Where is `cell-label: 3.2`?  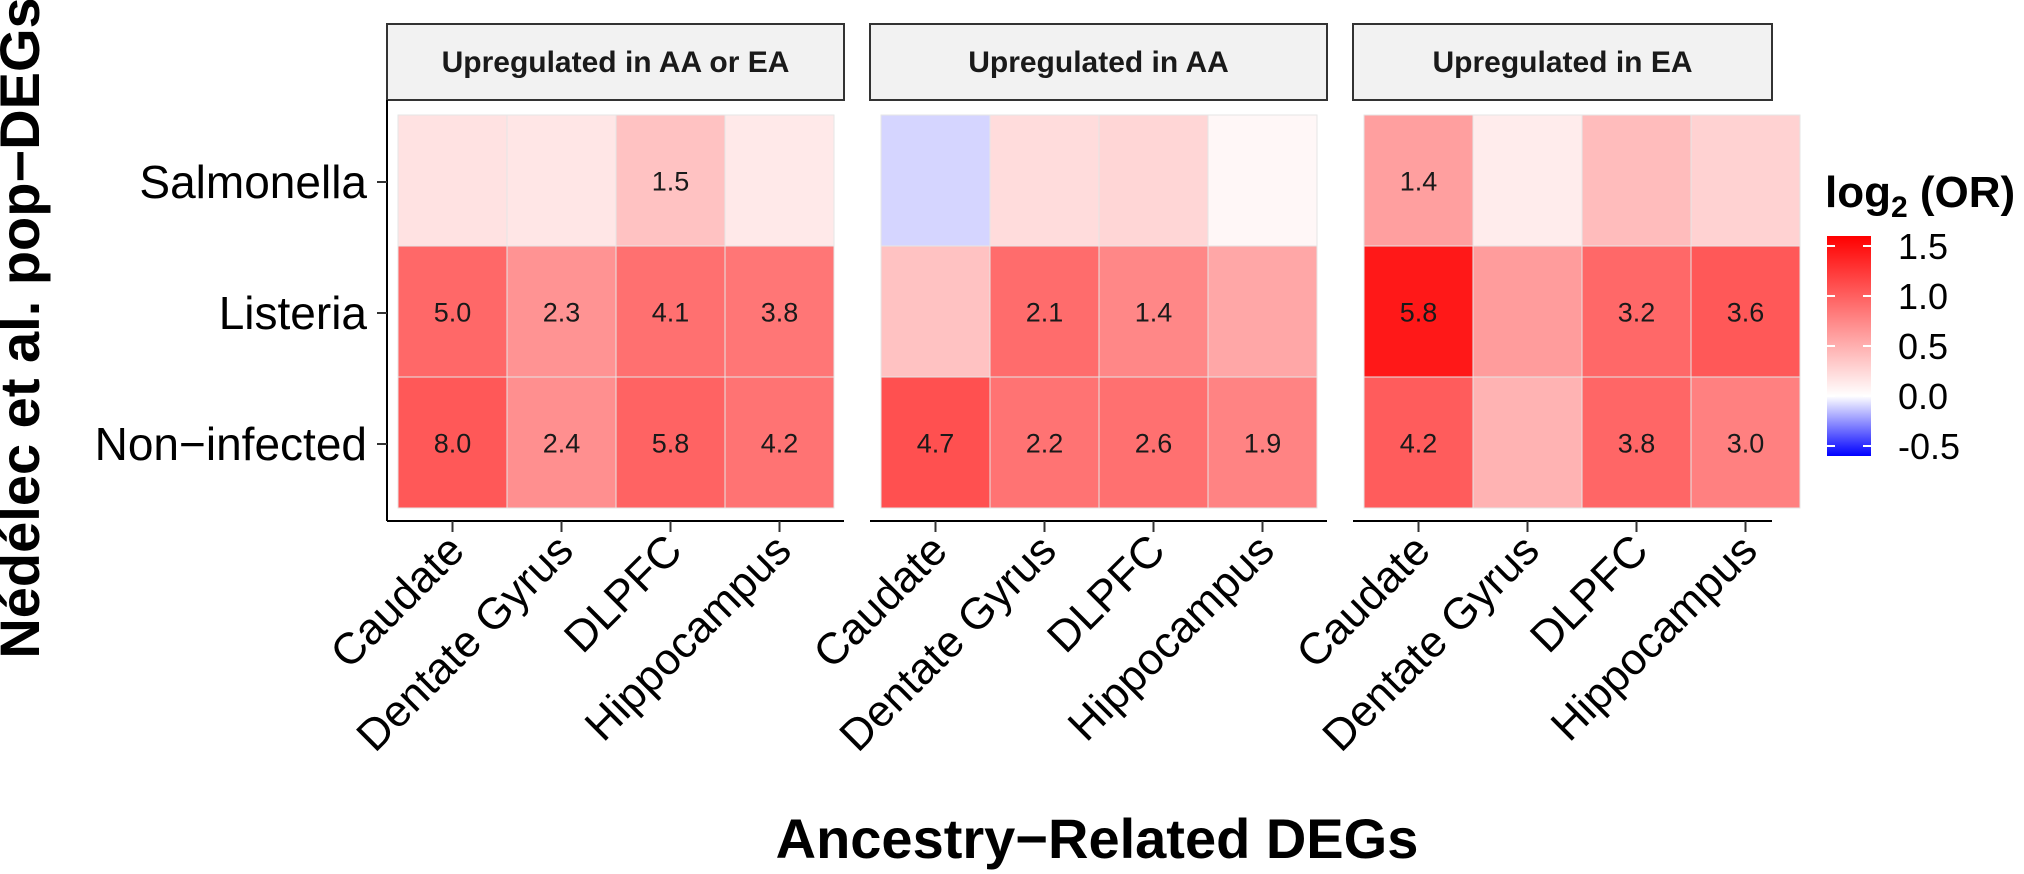
cell-label: 3.2 is located at coordinates (1637, 313).